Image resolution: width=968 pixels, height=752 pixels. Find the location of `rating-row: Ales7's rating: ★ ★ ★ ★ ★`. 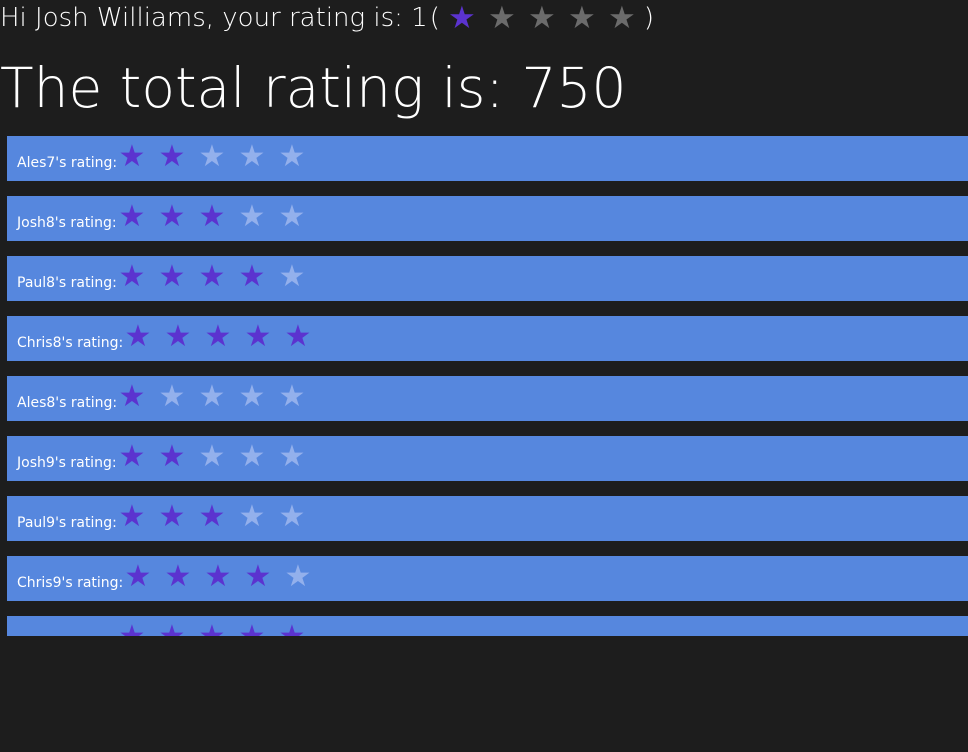

rating-row: Ales7's rating: ★ ★ ★ ★ ★ is located at coordinates (487, 158).